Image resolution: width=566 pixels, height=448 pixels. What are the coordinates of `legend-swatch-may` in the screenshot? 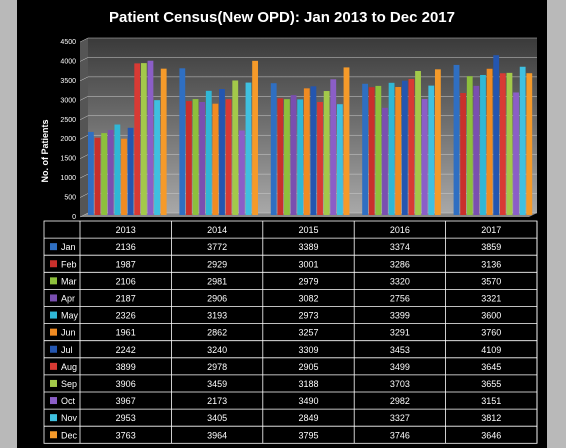 It's located at (53, 315).